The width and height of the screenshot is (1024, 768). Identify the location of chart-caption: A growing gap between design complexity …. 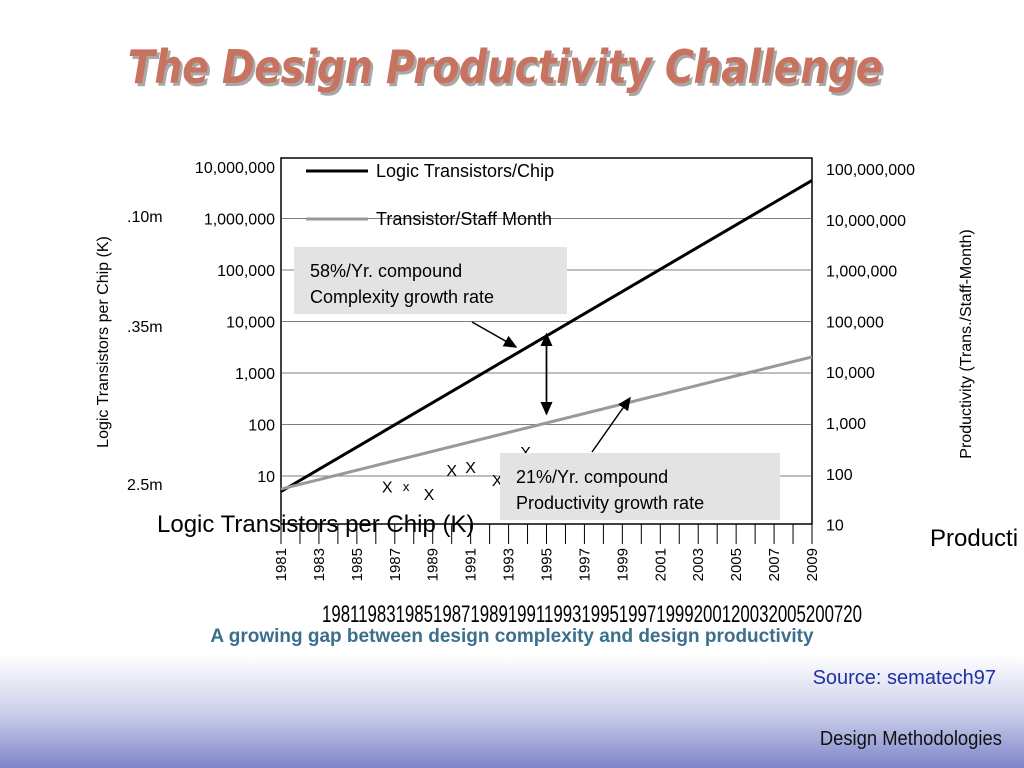
(512, 636).